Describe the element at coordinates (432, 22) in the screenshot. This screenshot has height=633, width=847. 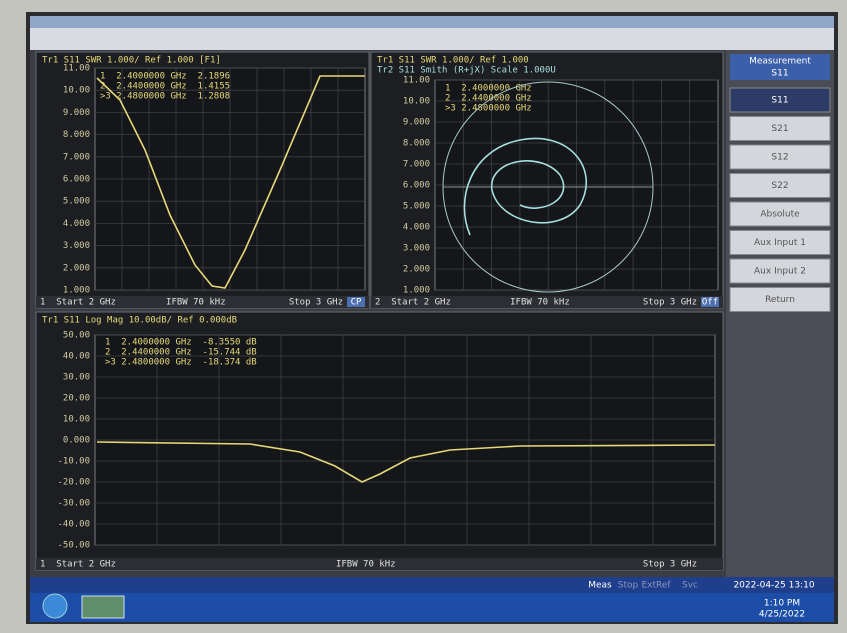
I see `title-bar` at that location.